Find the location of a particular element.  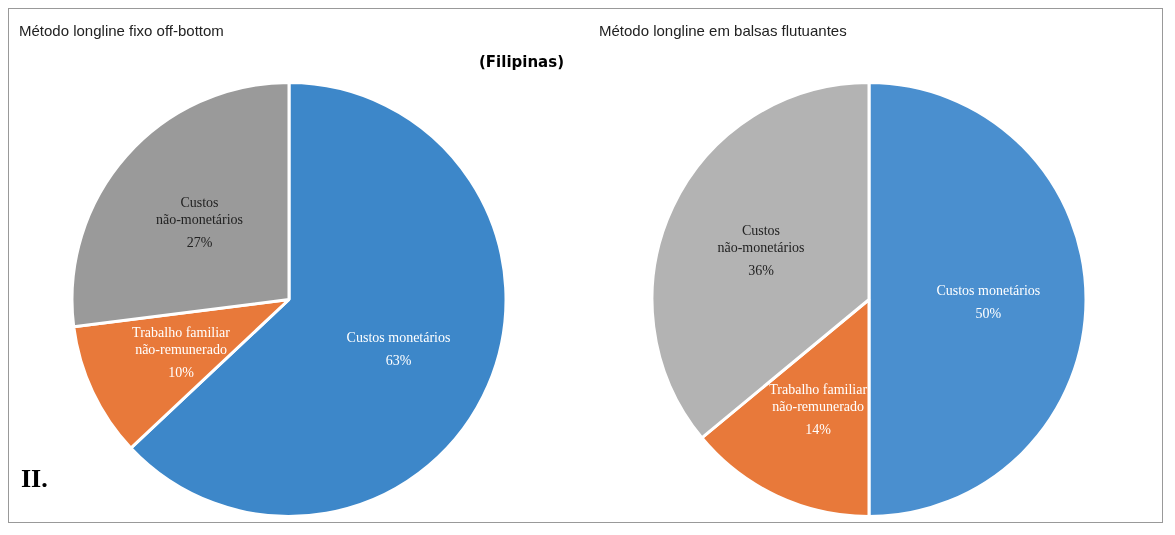

chart-title: Método longline em balsas flutuantes is located at coordinates (723, 31).